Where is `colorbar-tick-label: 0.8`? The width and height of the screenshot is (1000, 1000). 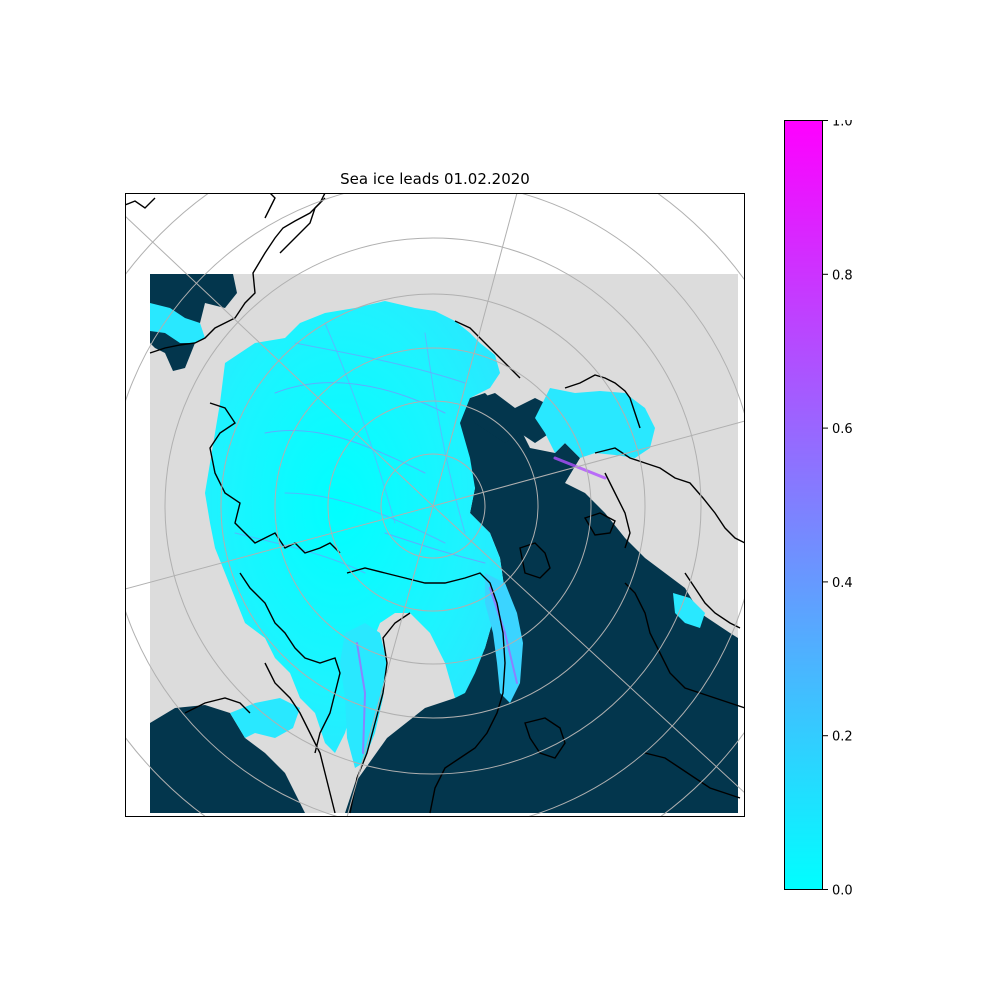
colorbar-tick-label: 0.8 is located at coordinates (842, 275).